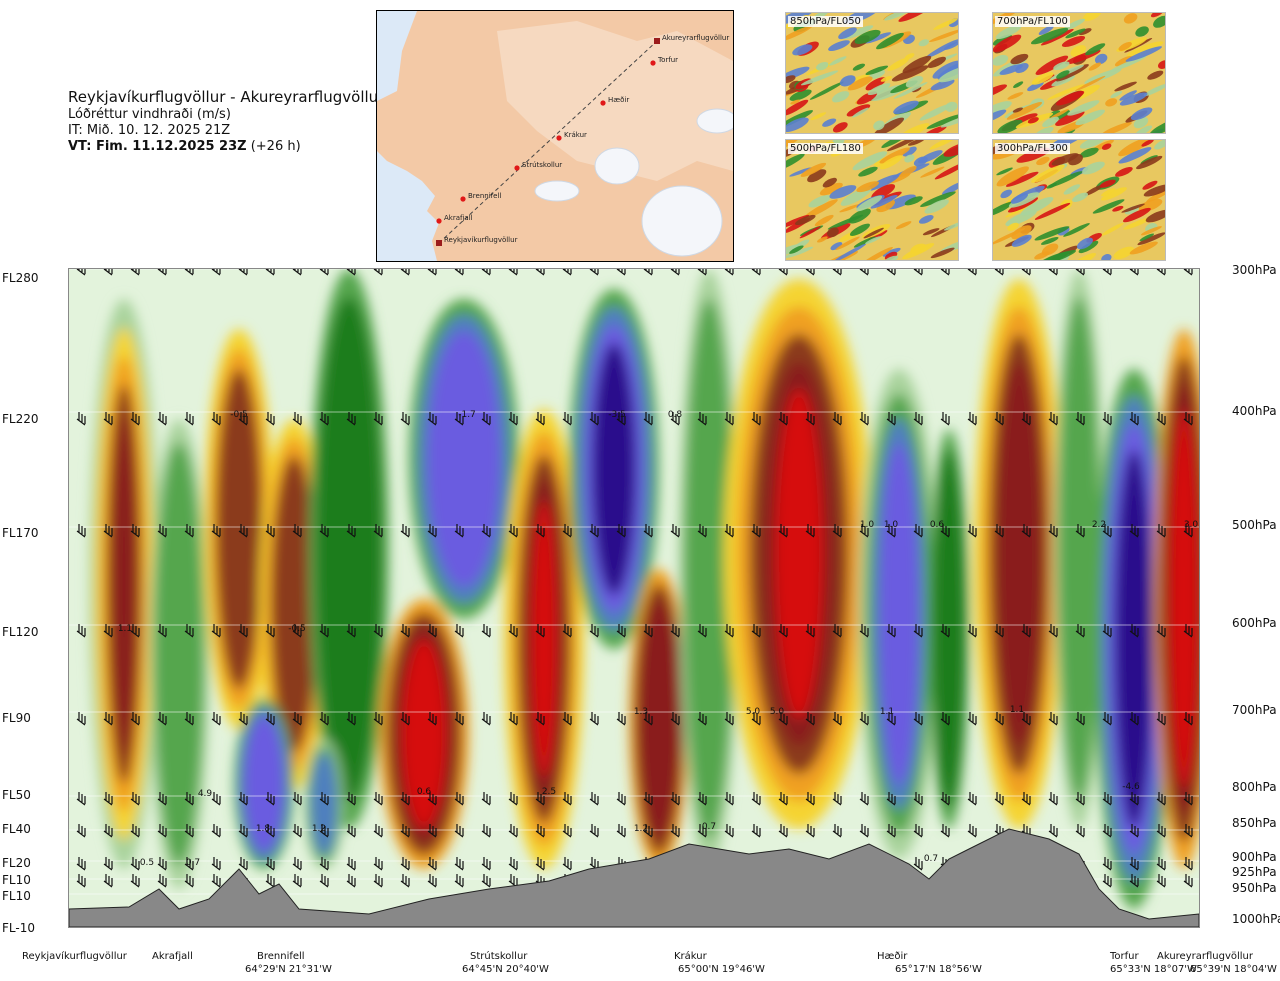 The image size is (1280, 981). I want to click on product-title: Lóðréttur vindhraði (m/s), so click(149, 114).